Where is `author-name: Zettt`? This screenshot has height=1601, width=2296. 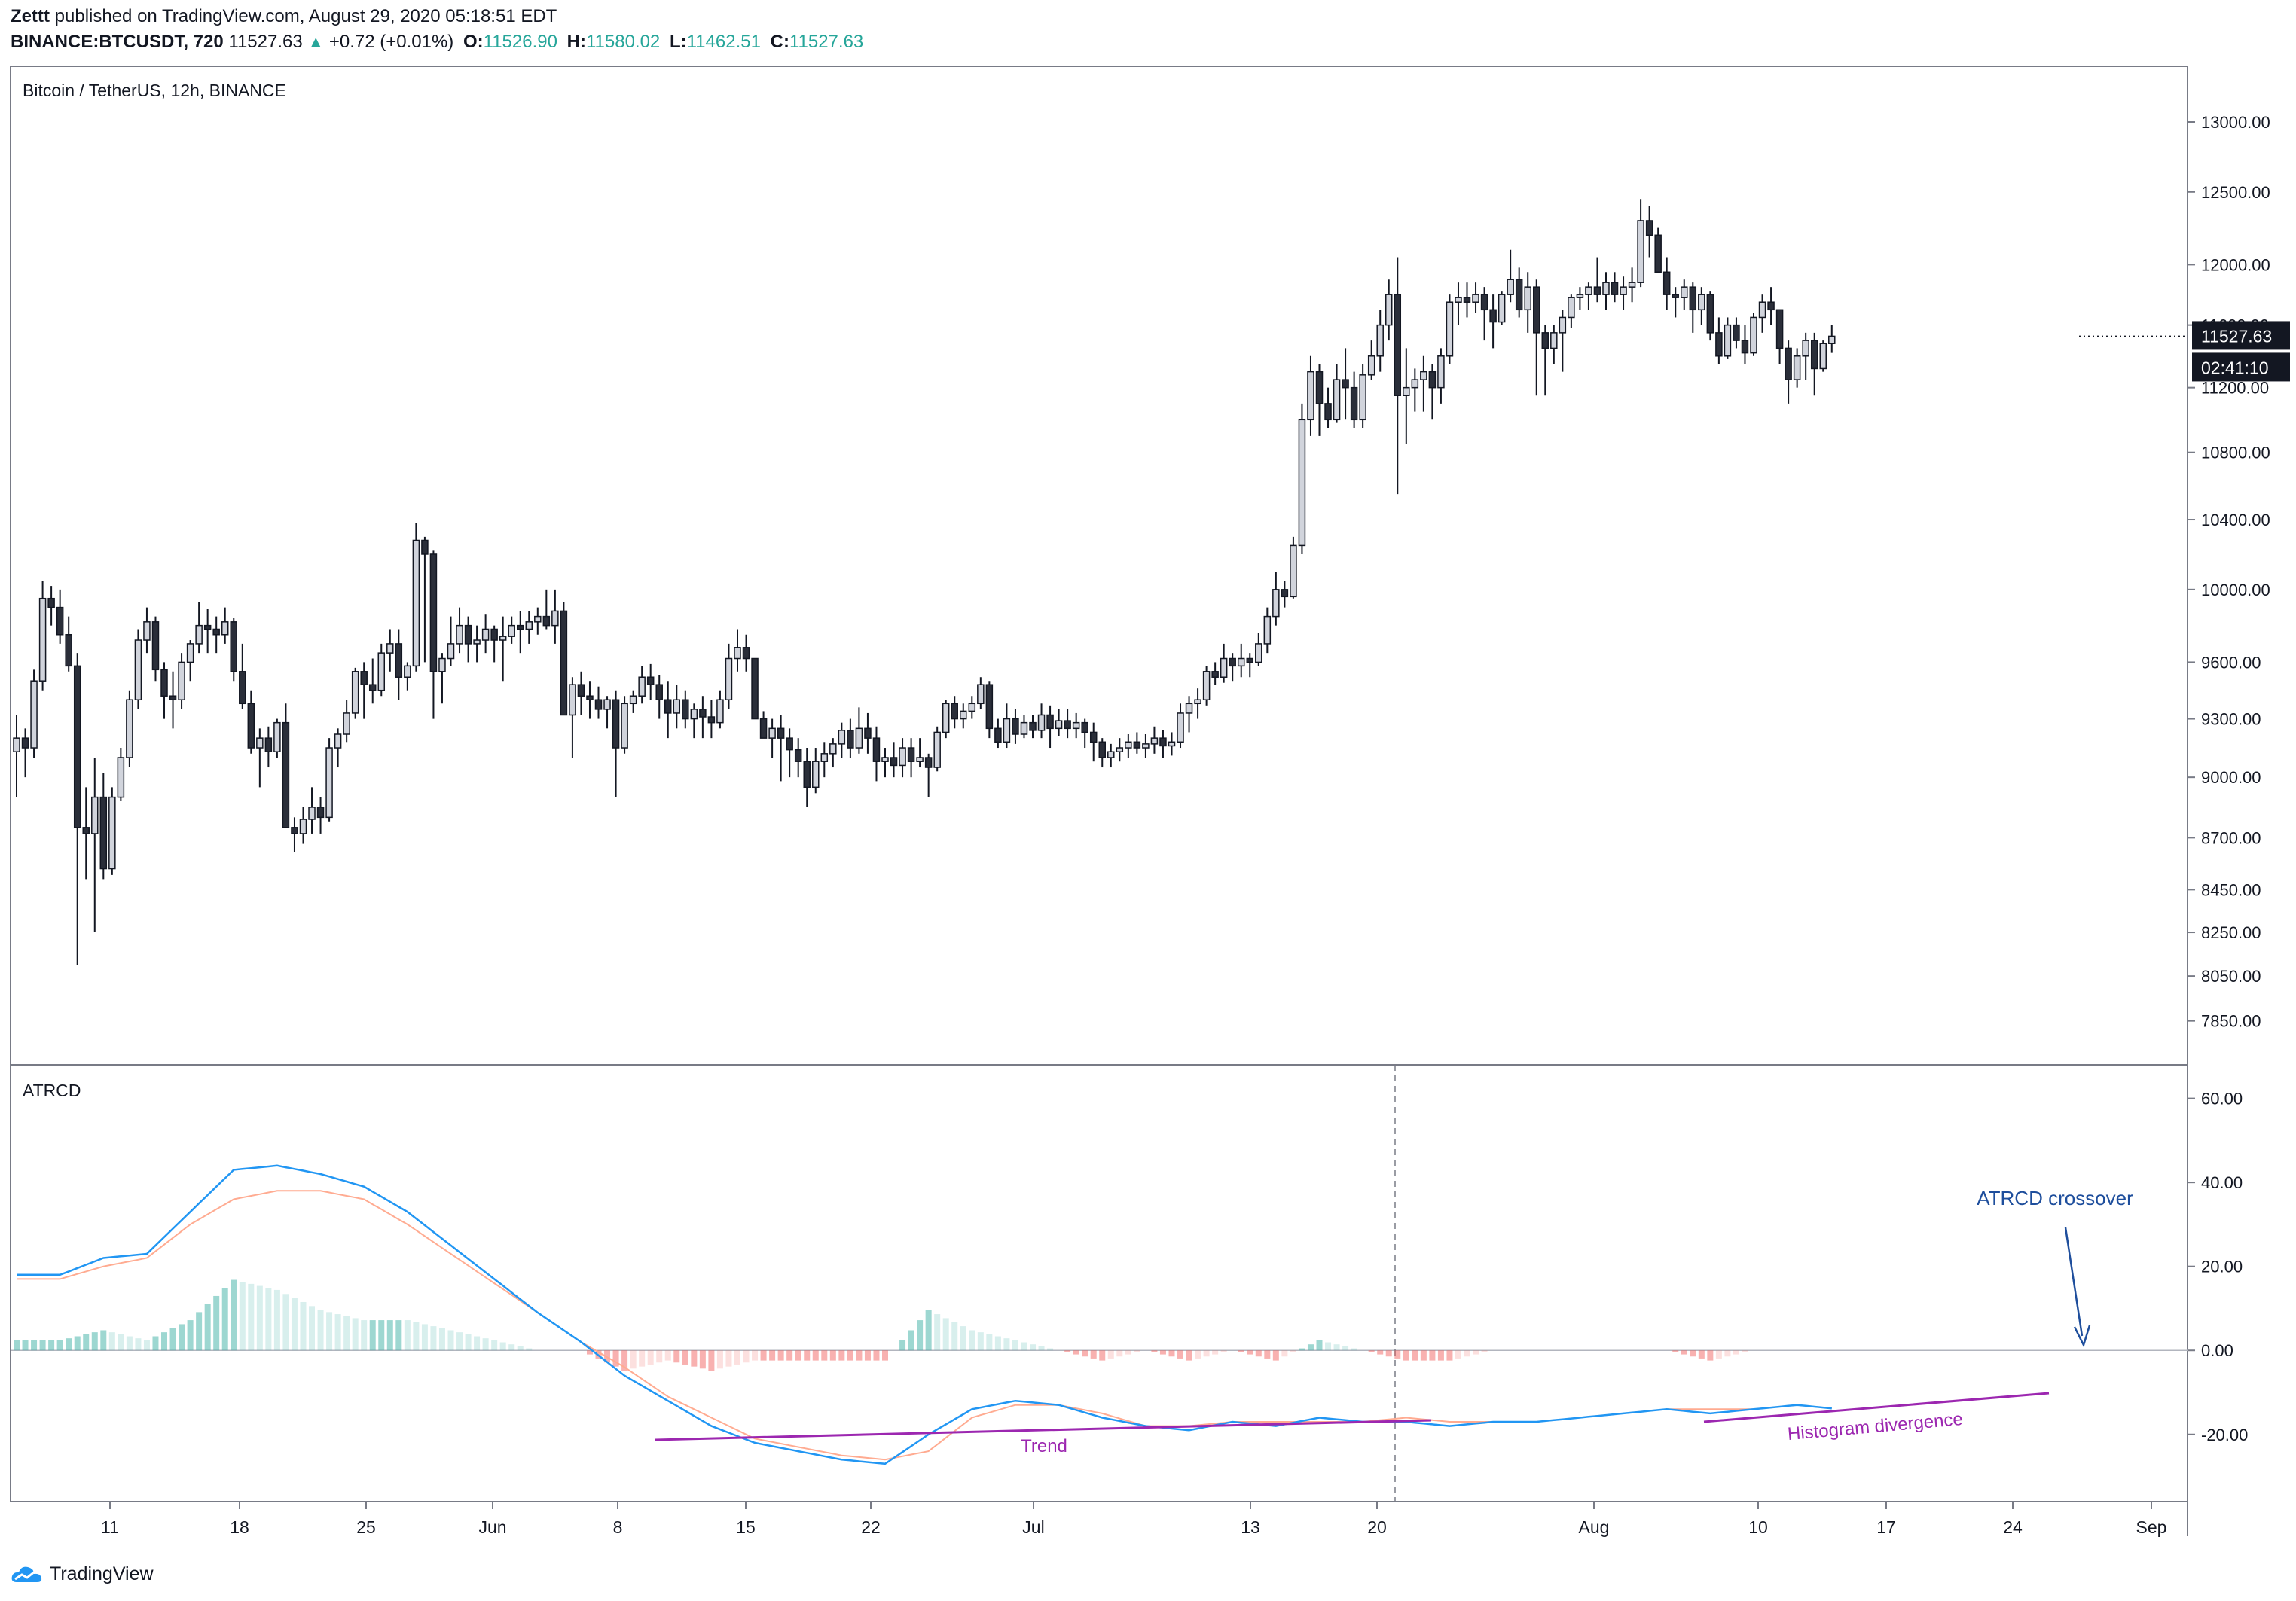
author-name: Zettt is located at coordinates (30, 16).